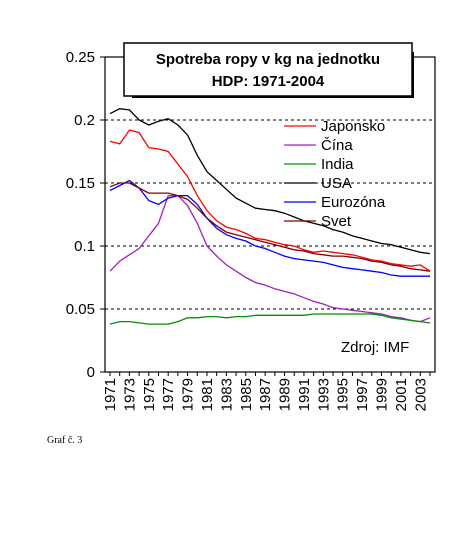 This screenshot has width=474, height=547. What do you see at coordinates (188, 394) in the screenshot?
I see `x-tick-label: 1979` at bounding box center [188, 394].